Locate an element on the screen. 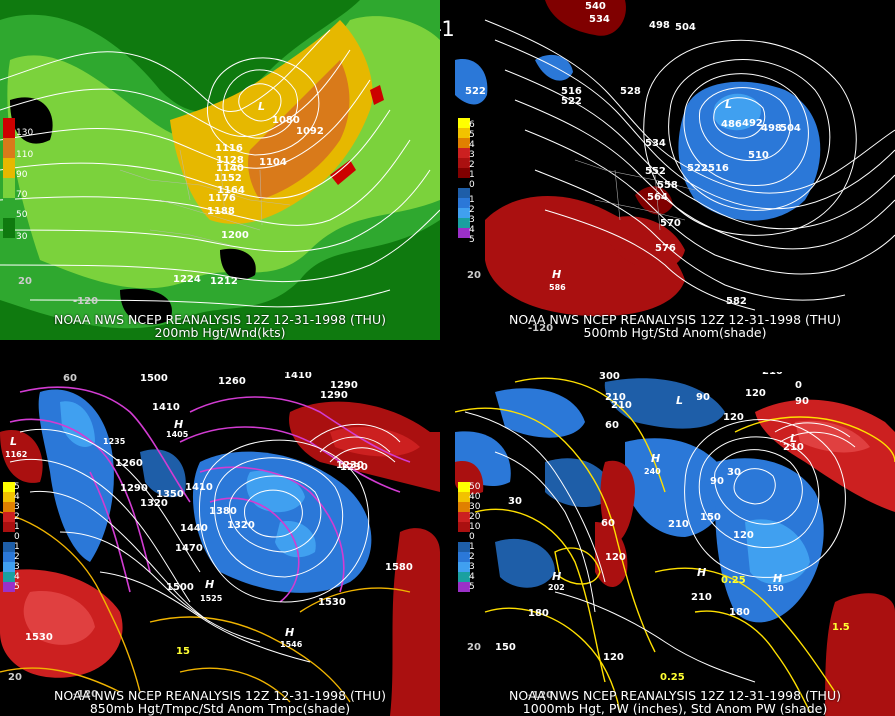  colorbar-label: 90 is located at coordinates (22, 175).